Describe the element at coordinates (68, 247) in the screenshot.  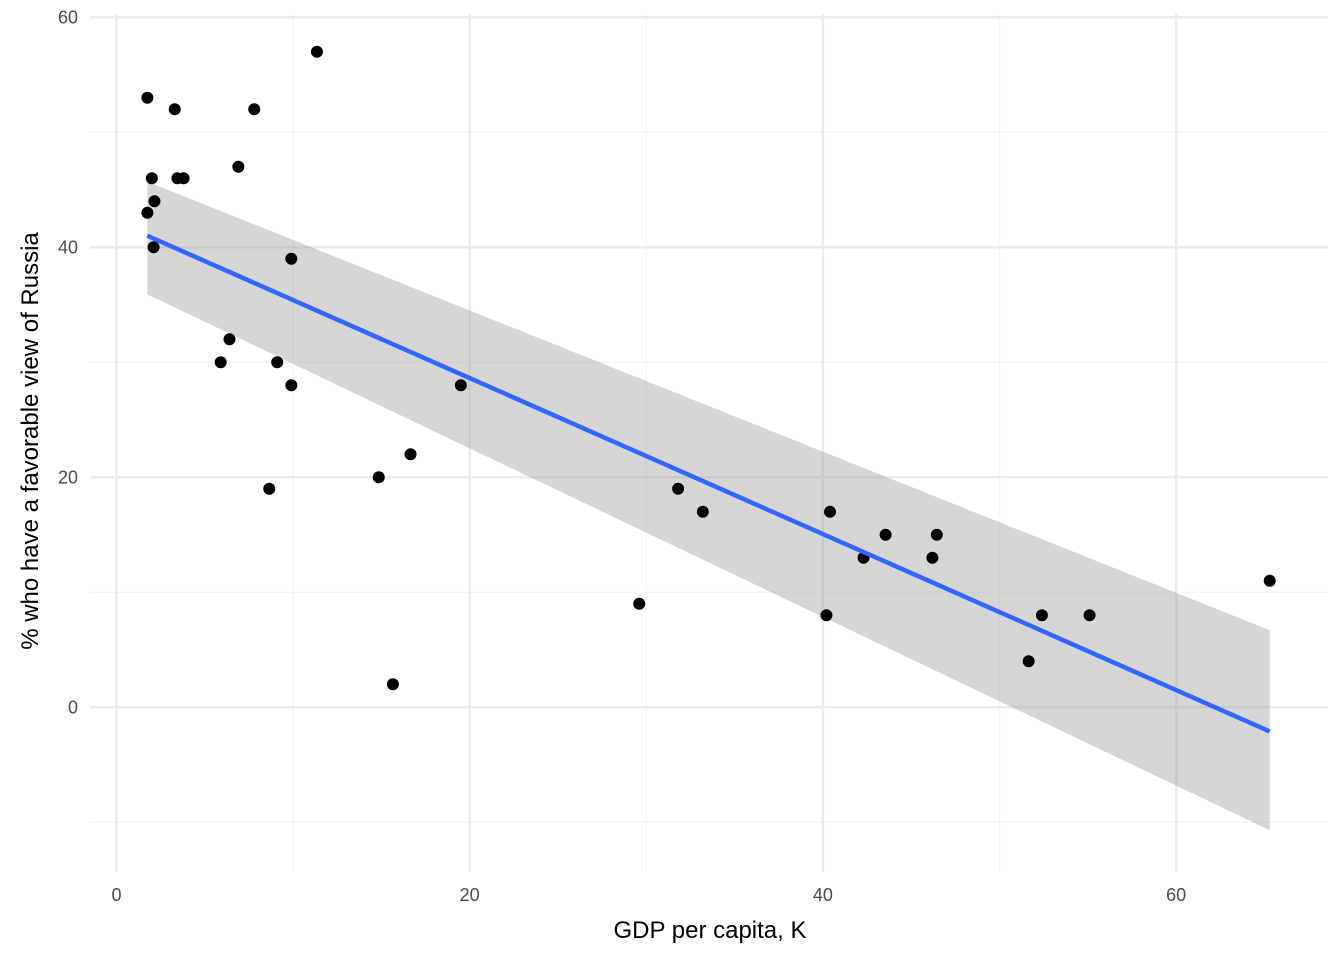
I see `y-tick-label: 40` at that location.